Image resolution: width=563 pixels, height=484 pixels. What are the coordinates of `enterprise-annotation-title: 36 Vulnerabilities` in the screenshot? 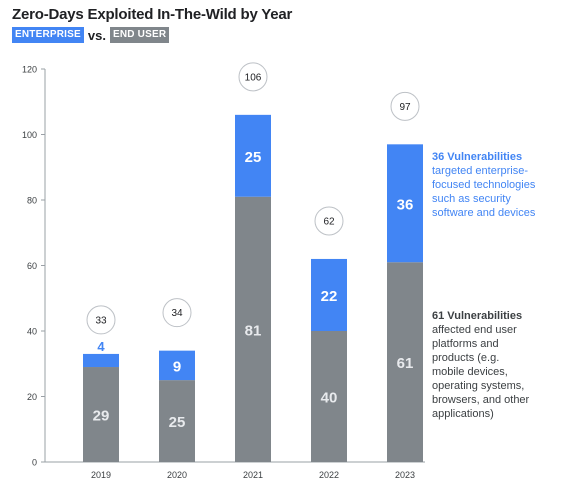 It's located at (477, 157).